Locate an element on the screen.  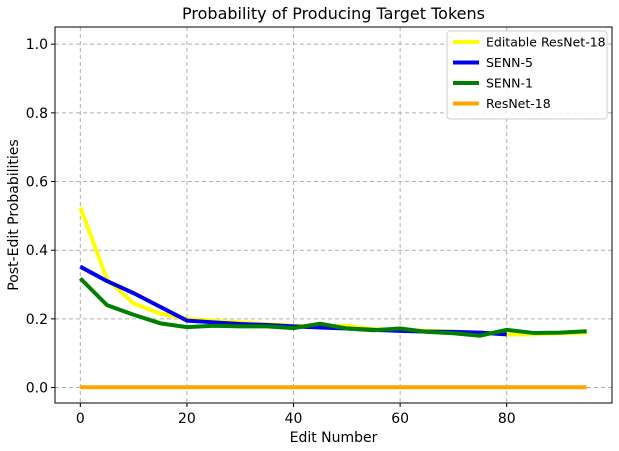
y-tick-label: 0.2 is located at coordinates (37, 320).